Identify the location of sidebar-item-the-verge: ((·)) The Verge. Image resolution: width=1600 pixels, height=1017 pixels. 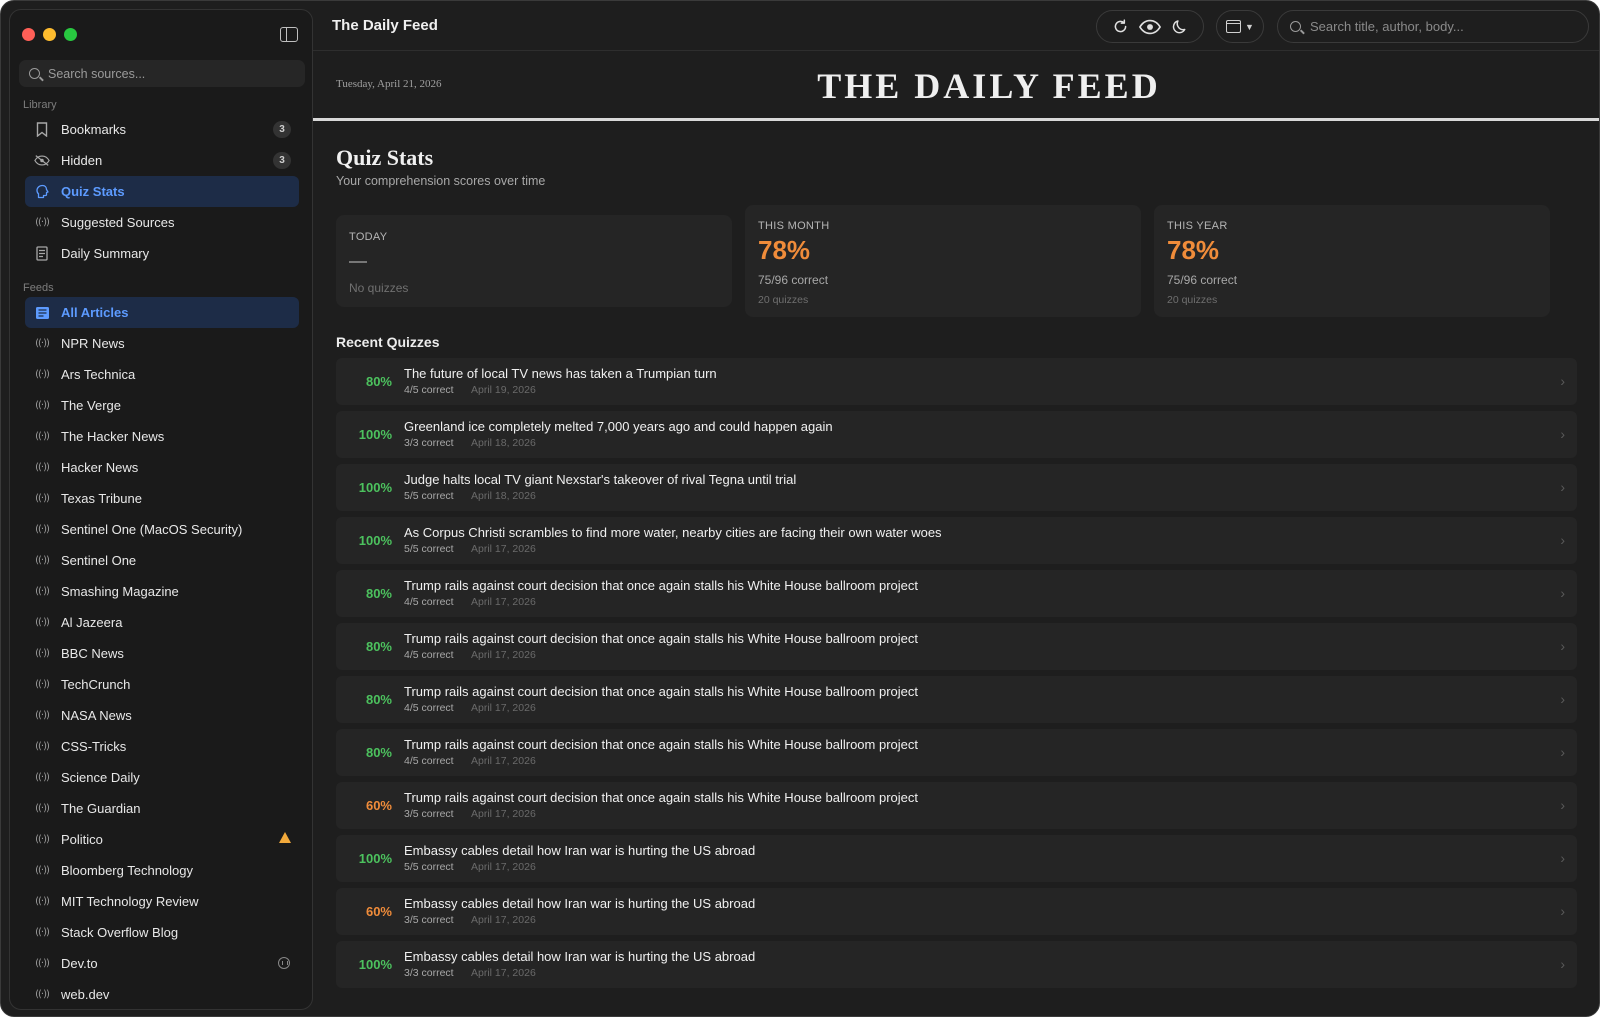
(162, 405).